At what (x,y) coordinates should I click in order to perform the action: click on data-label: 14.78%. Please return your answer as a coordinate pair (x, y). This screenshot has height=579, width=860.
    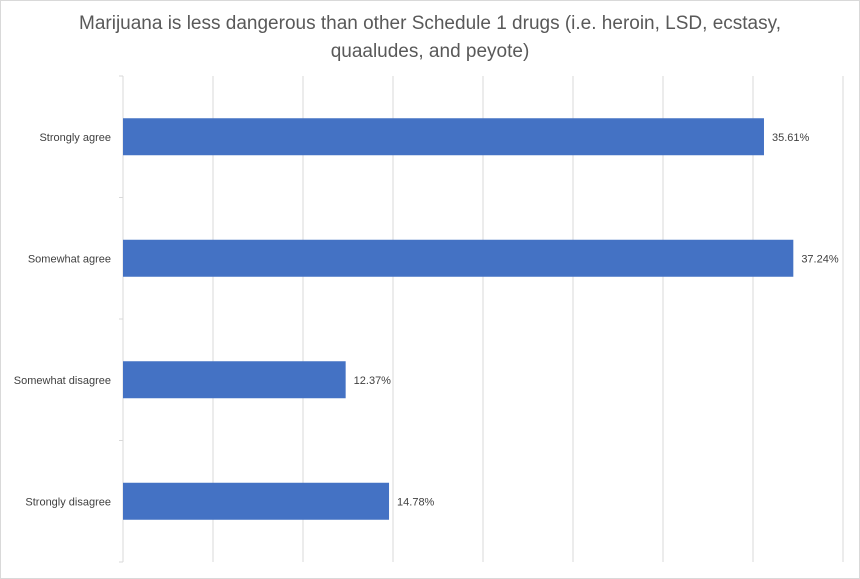
    Looking at the image, I should click on (416, 502).